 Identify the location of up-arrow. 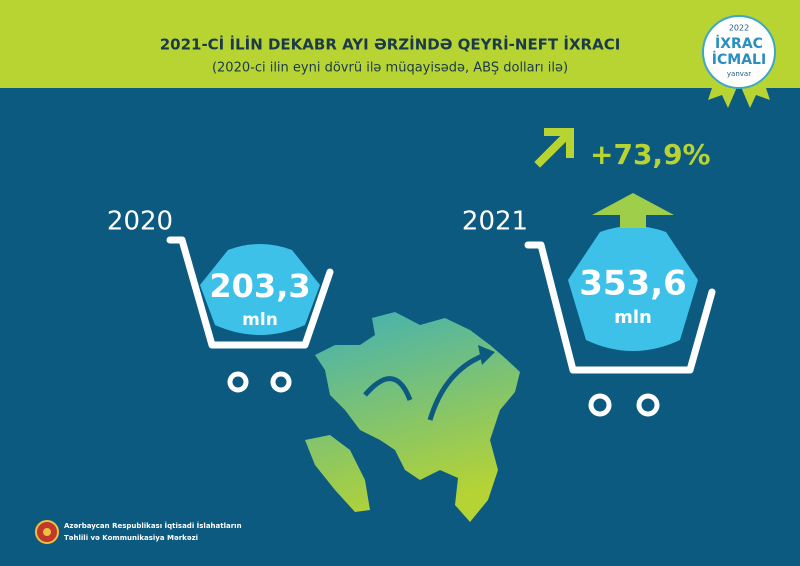
(633, 210).